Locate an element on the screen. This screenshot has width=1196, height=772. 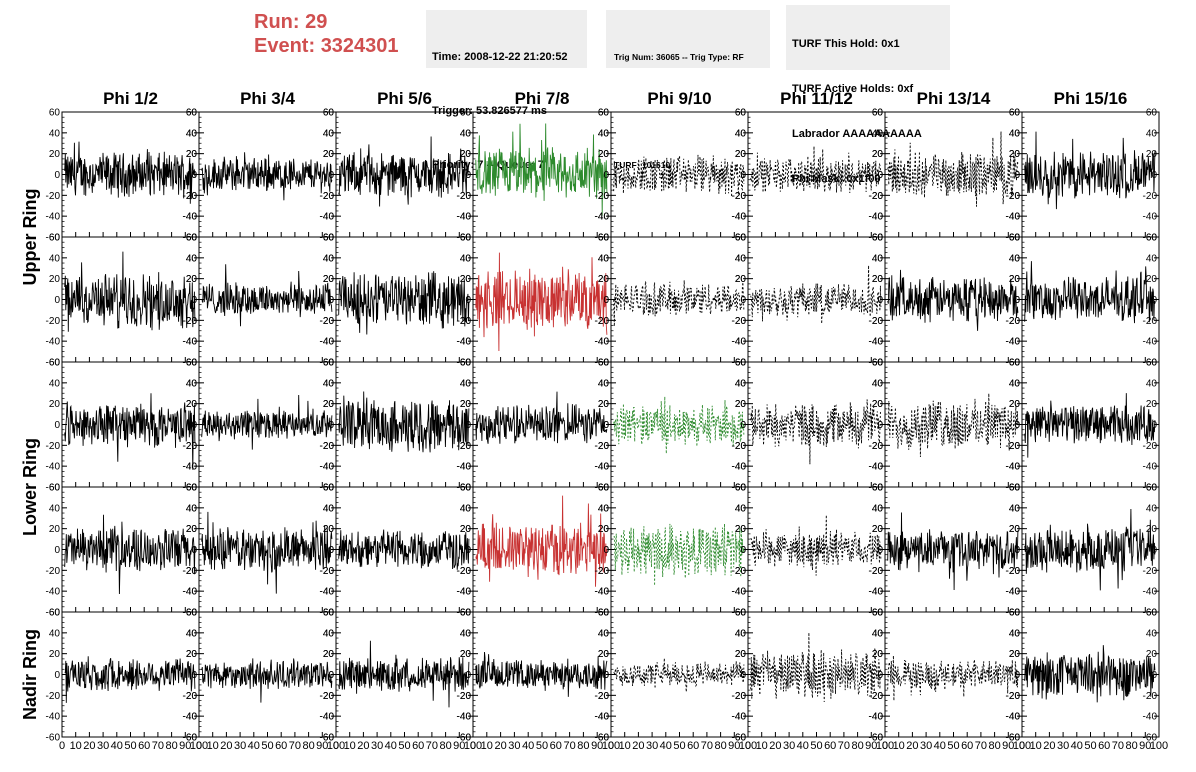
waveform-trace-r5-c2 is located at coordinates (267, 680).